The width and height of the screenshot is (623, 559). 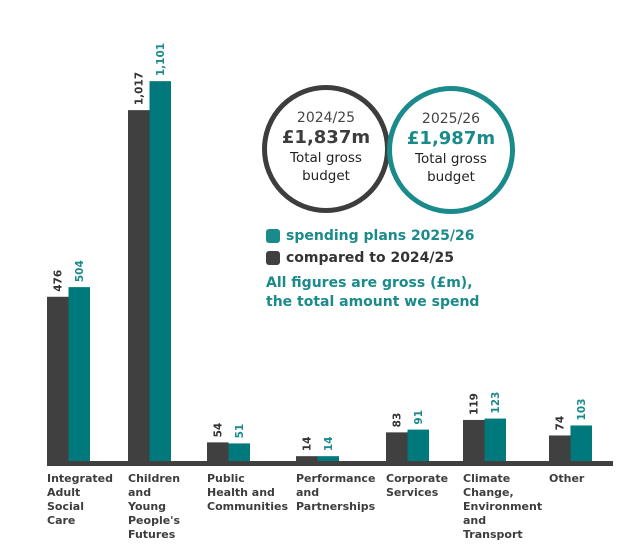 I want to click on data-label: 476, so click(x=59, y=281).